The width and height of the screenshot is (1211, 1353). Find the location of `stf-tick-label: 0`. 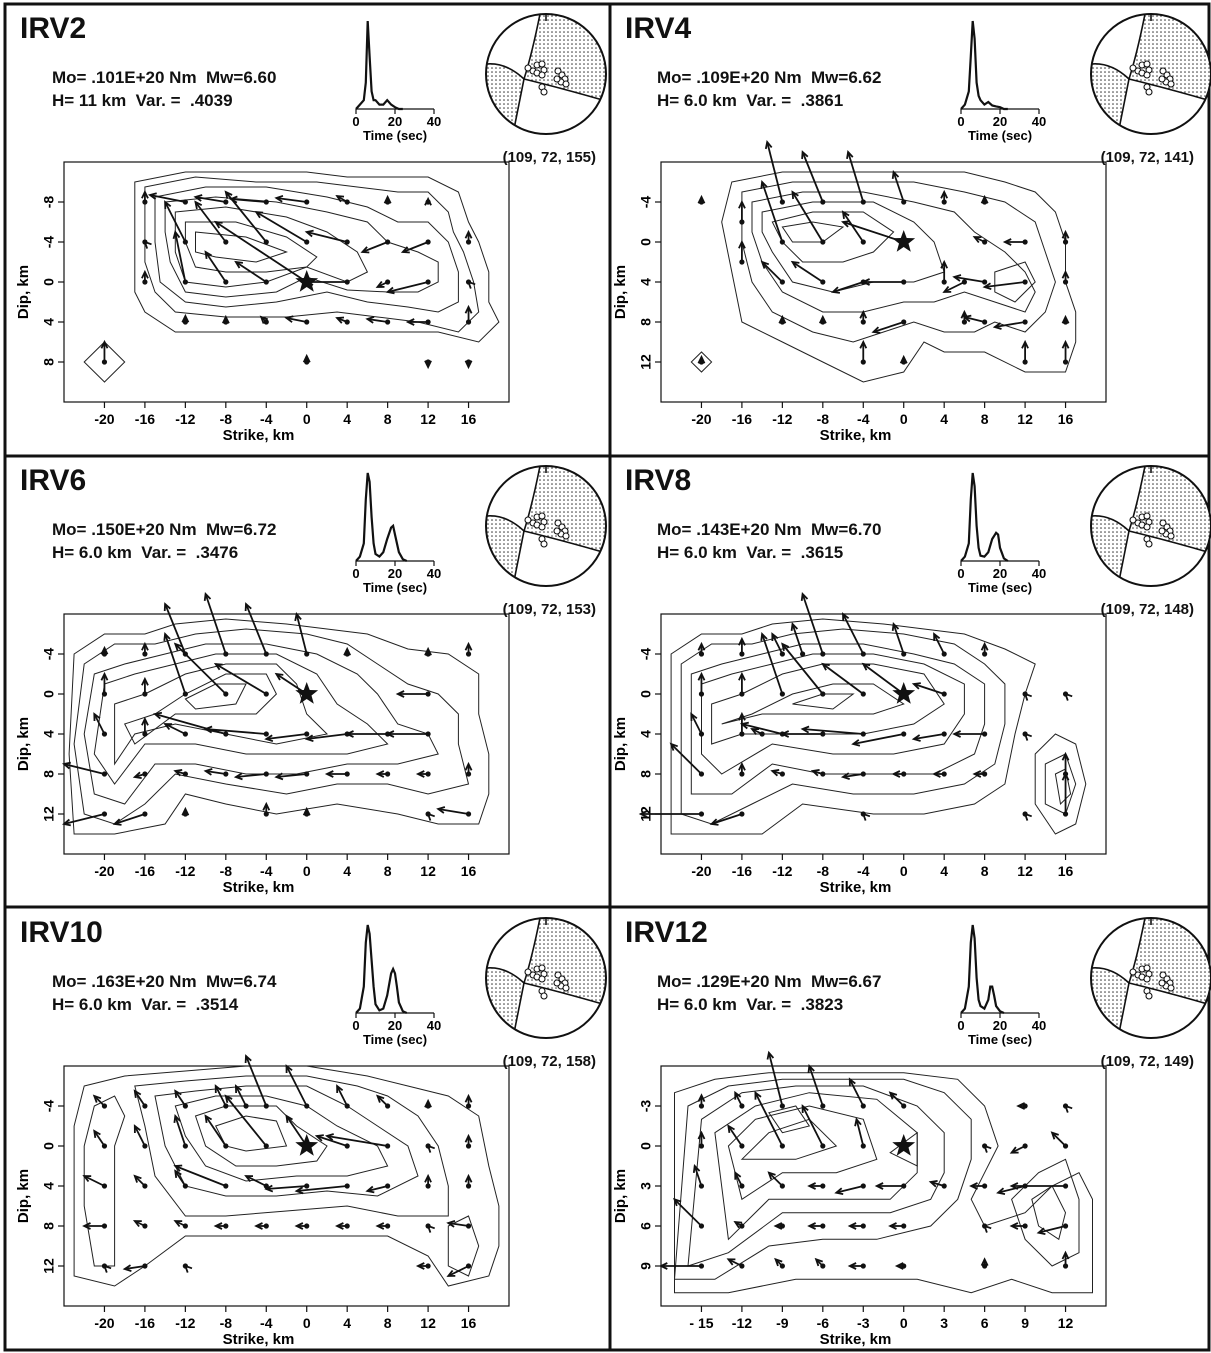

stf-tick-label: 0 is located at coordinates (355, 121).